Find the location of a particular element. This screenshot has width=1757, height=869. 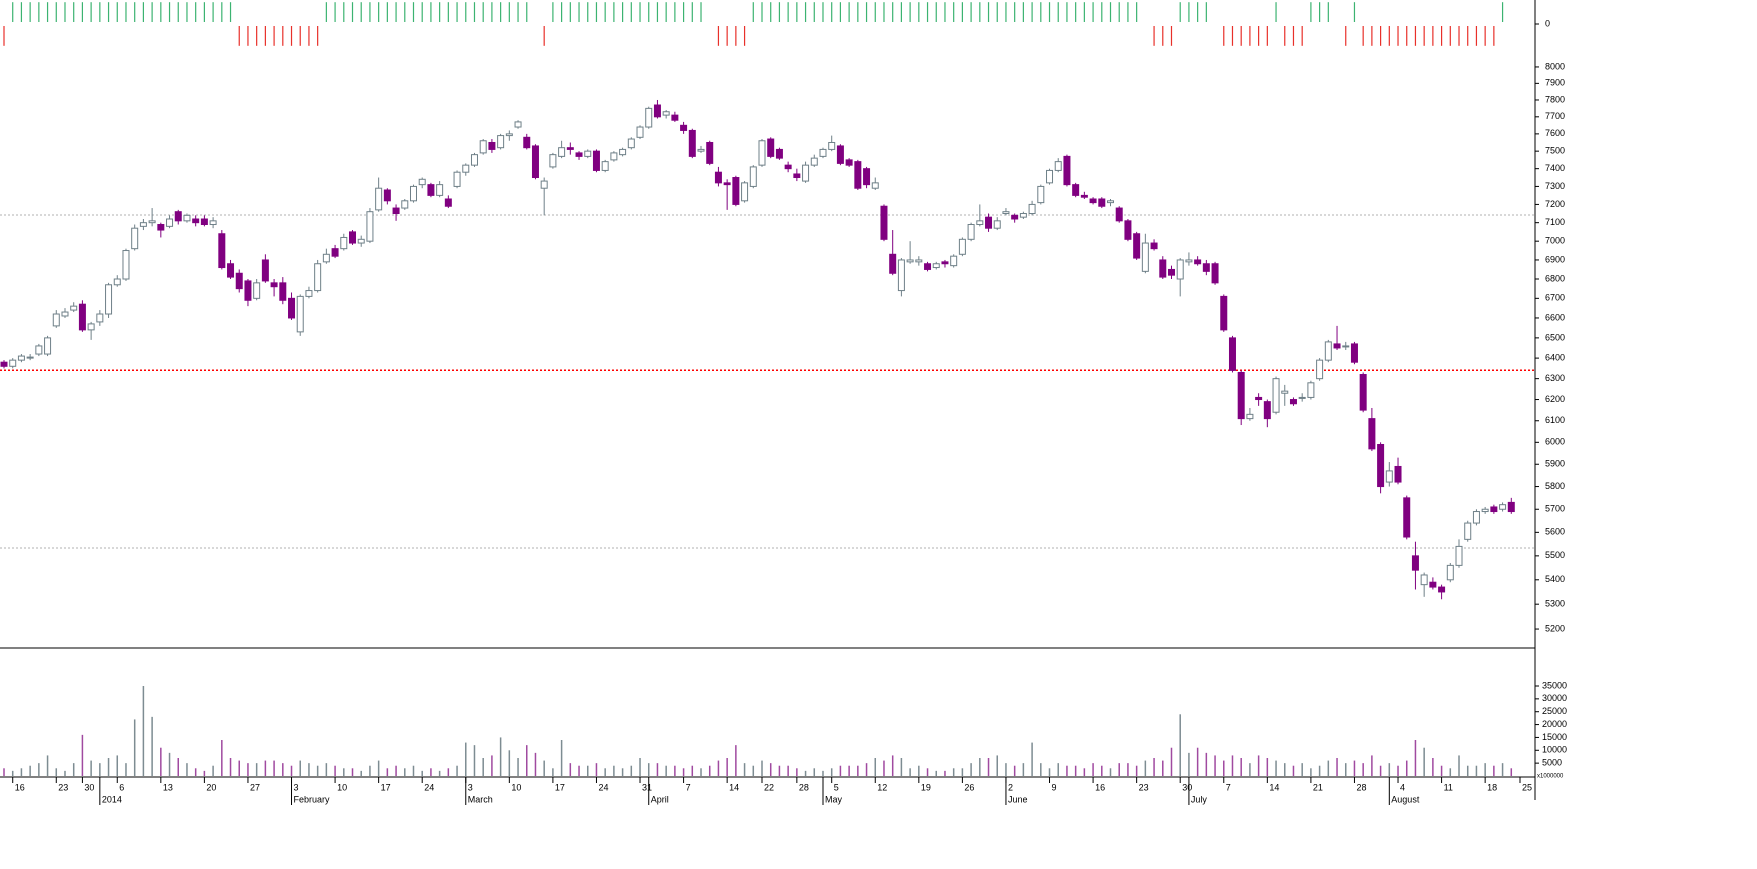

x-tick-label: 21 is located at coordinates (1318, 787).